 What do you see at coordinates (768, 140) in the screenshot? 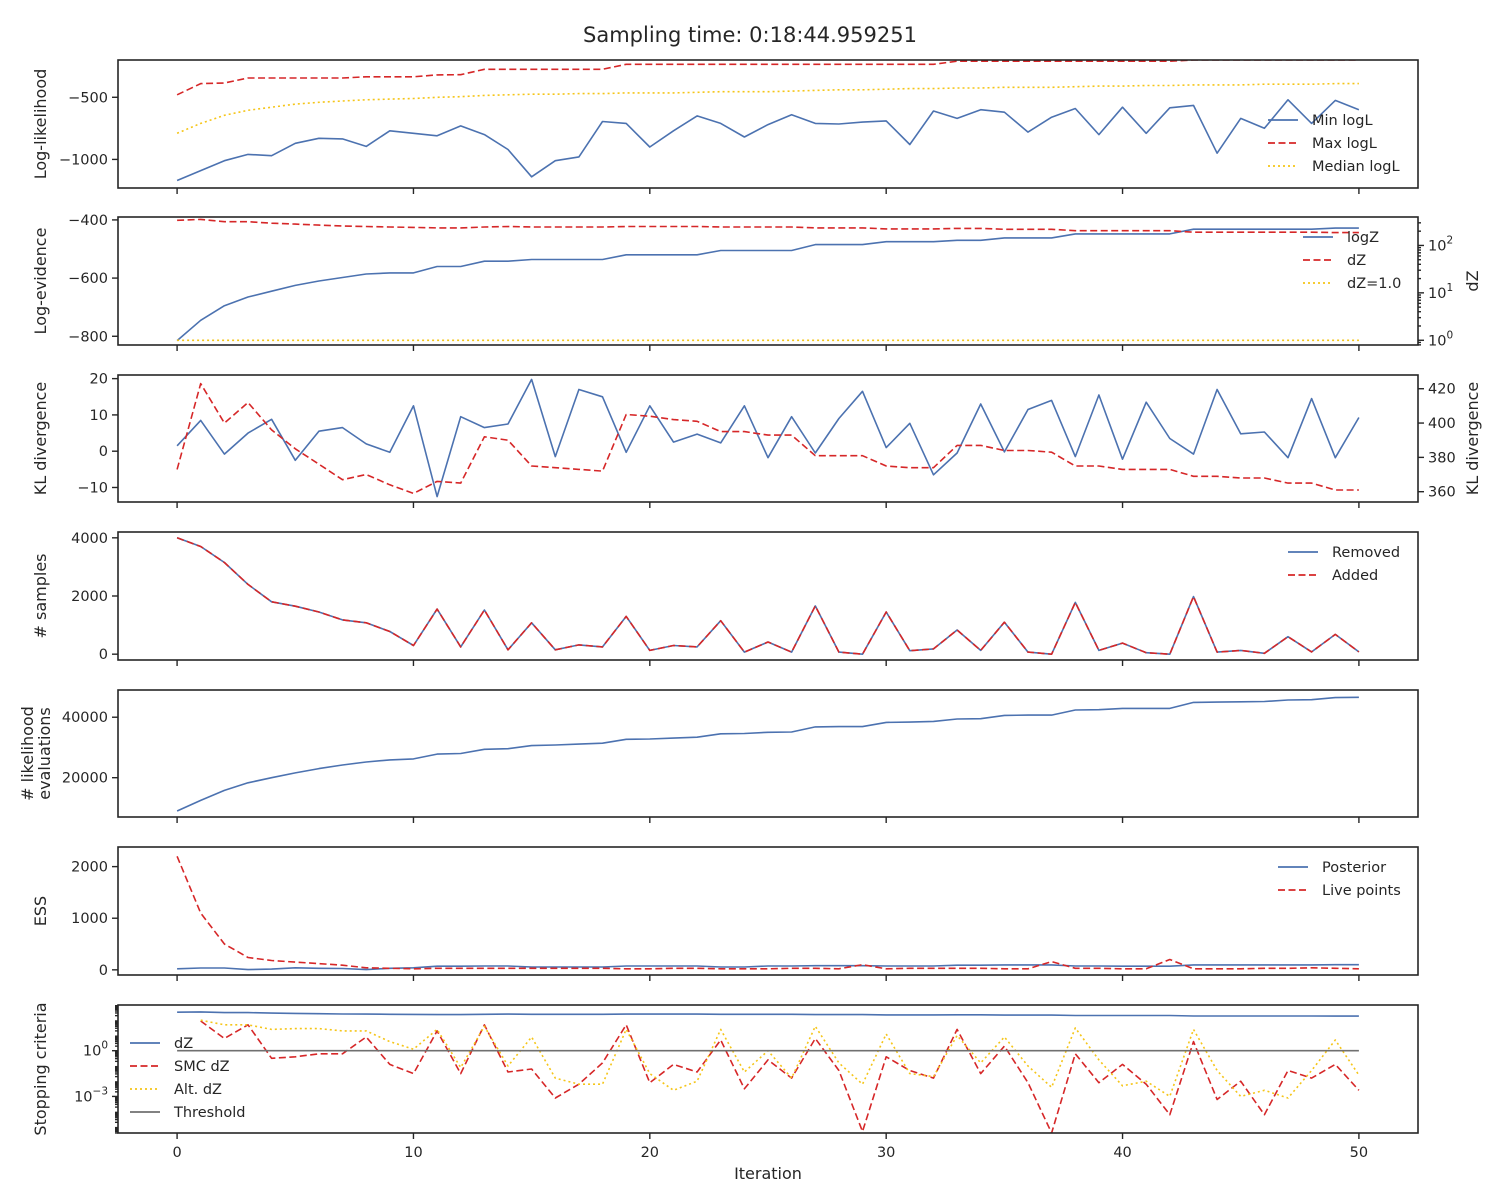
I see `series-min-logl` at bounding box center [768, 140].